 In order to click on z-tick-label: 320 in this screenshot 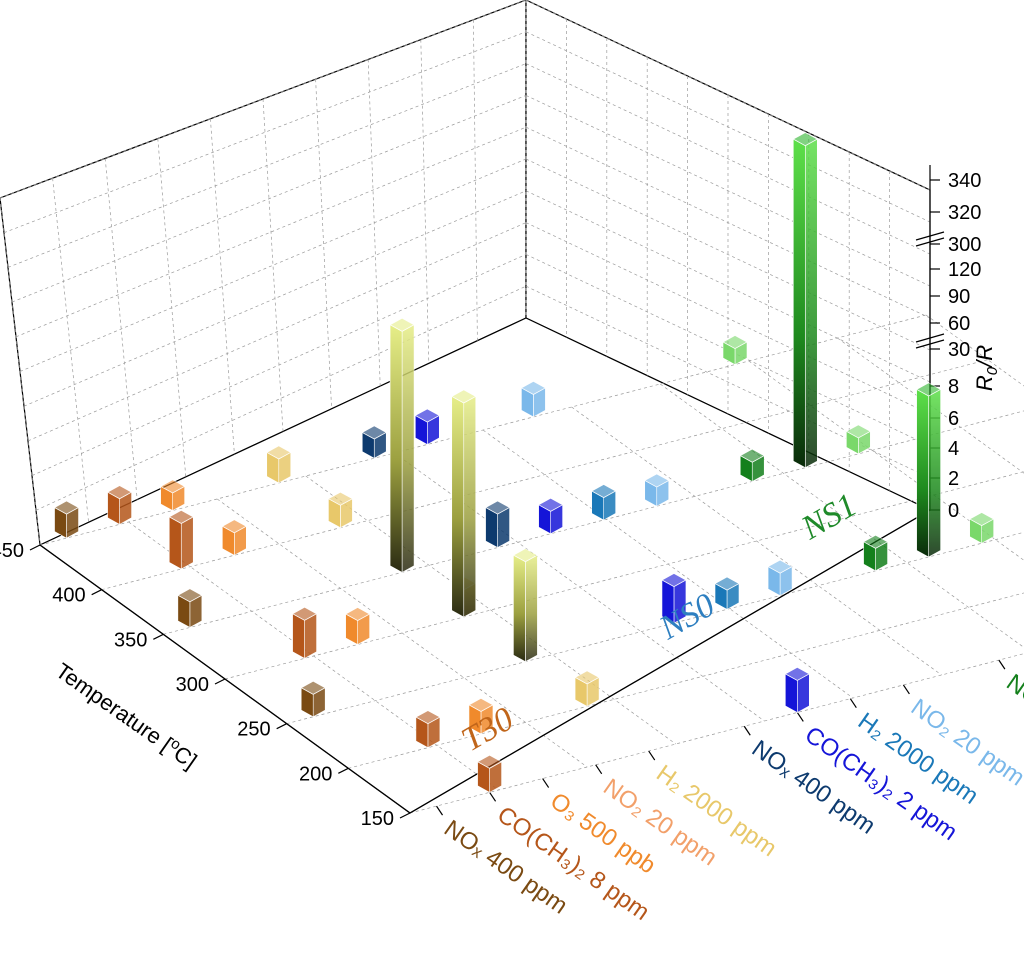, I will do `click(964, 213)`.